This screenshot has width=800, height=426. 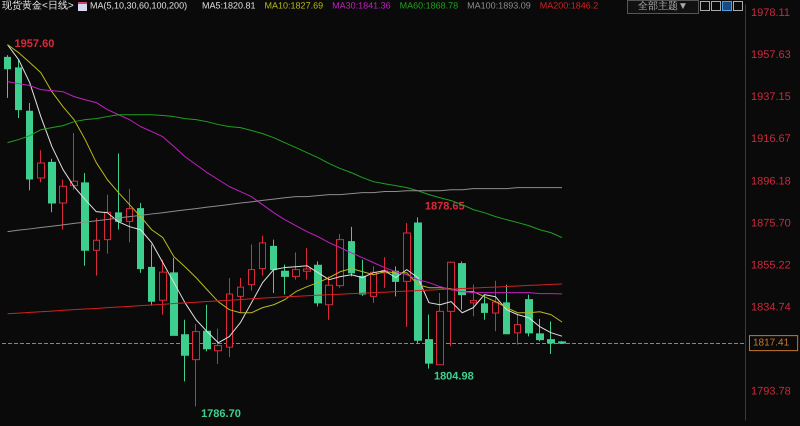 I want to click on y-tick-label: 1855.22, so click(x=771, y=265).